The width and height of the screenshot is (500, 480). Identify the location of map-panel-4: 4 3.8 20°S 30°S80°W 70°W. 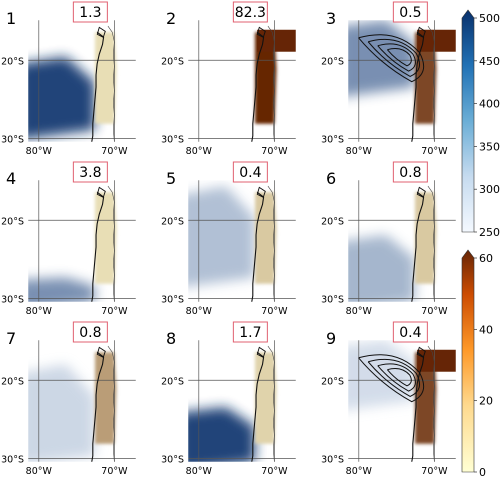
(69, 239).